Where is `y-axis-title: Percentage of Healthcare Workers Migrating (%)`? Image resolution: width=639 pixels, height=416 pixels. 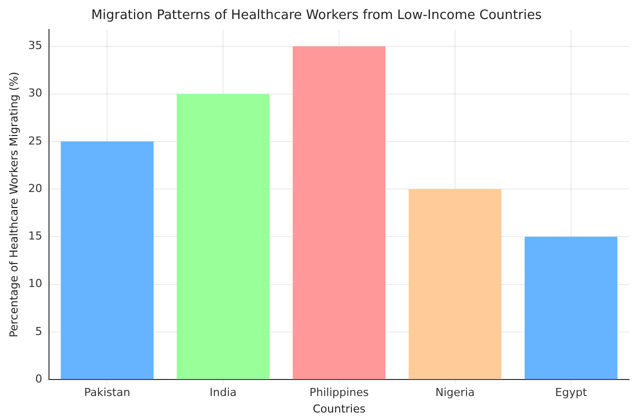 y-axis-title: Percentage of Healthcare Workers Migrating (%) is located at coordinates (13, 205).